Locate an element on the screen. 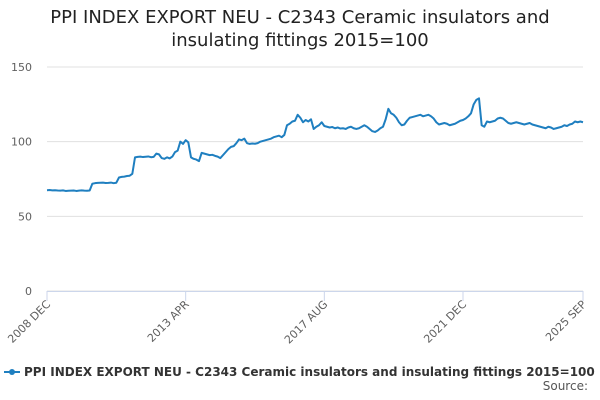  x-tick-label: 2021 DEC is located at coordinates (445, 322).